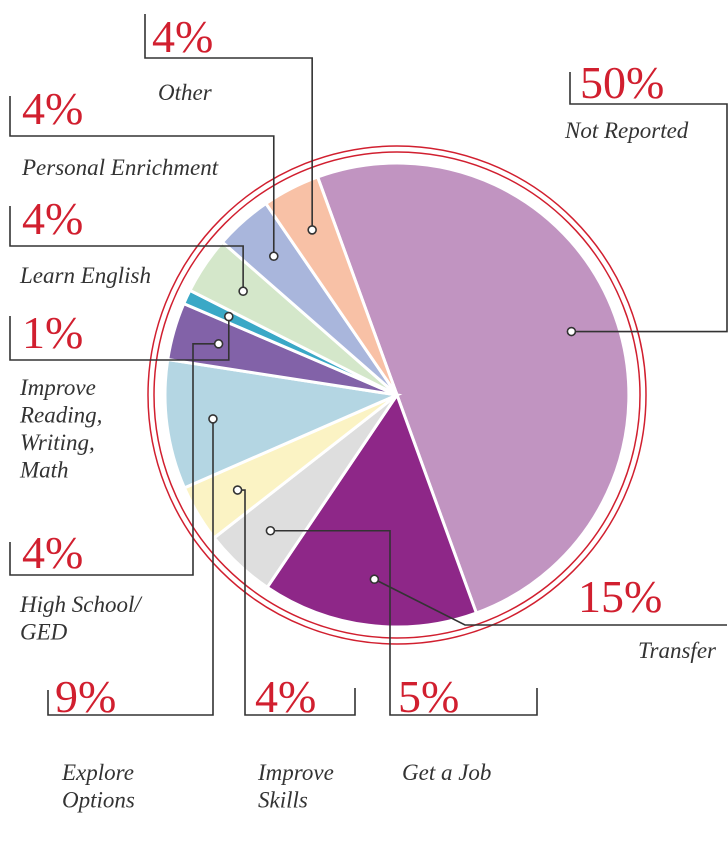 Image resolution: width=728 pixels, height=850 pixels. What do you see at coordinates (120, 167) in the screenshot?
I see `category-label: Personal Enrichment` at bounding box center [120, 167].